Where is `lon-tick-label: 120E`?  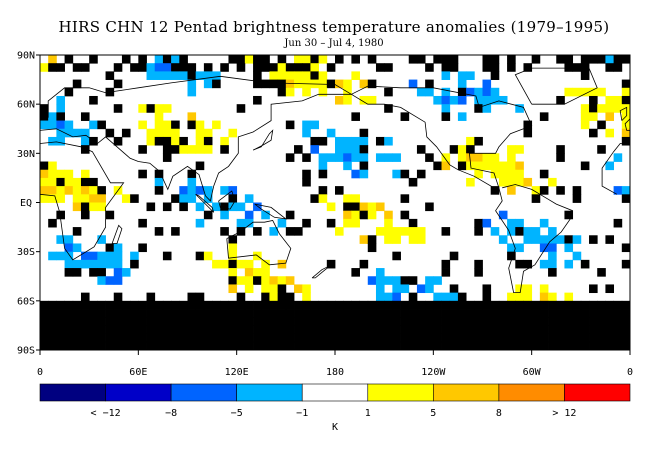
lon-tick-label: 120E is located at coordinates (237, 372).